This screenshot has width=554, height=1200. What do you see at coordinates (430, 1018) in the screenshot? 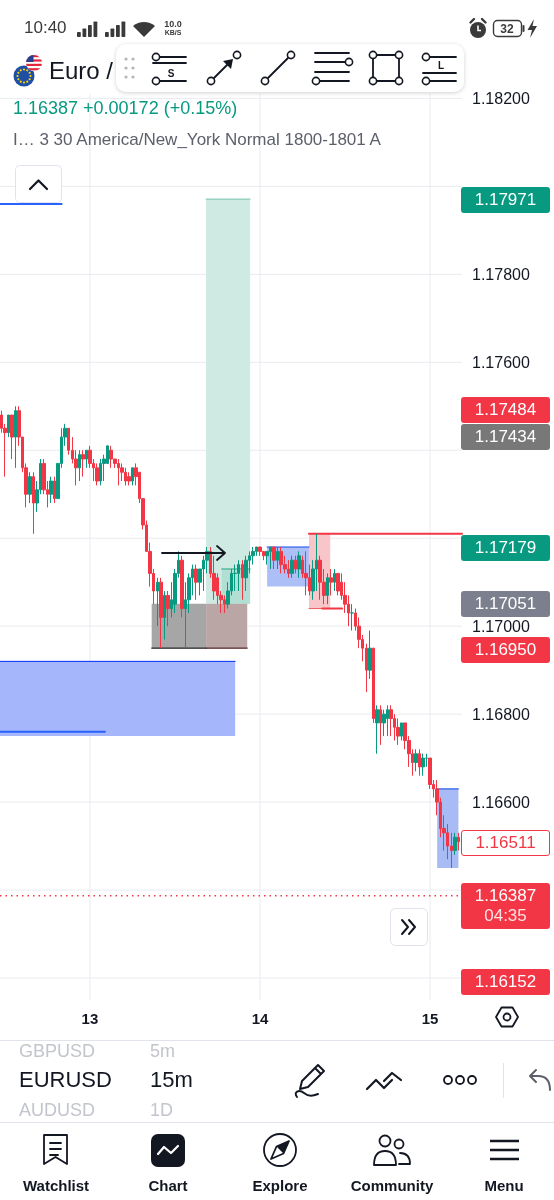
I see `x-tick-label: 15` at bounding box center [430, 1018].